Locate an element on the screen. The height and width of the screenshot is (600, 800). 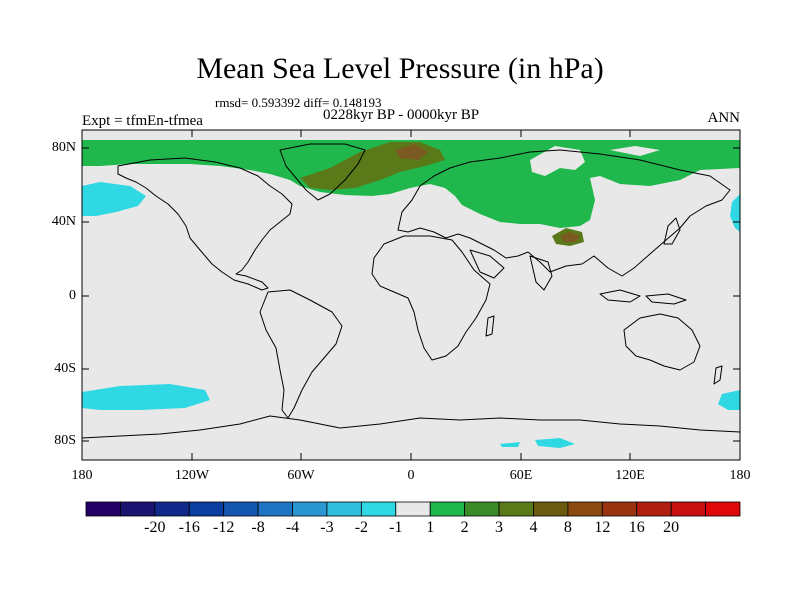
coastline-south-america is located at coordinates (301, 354).